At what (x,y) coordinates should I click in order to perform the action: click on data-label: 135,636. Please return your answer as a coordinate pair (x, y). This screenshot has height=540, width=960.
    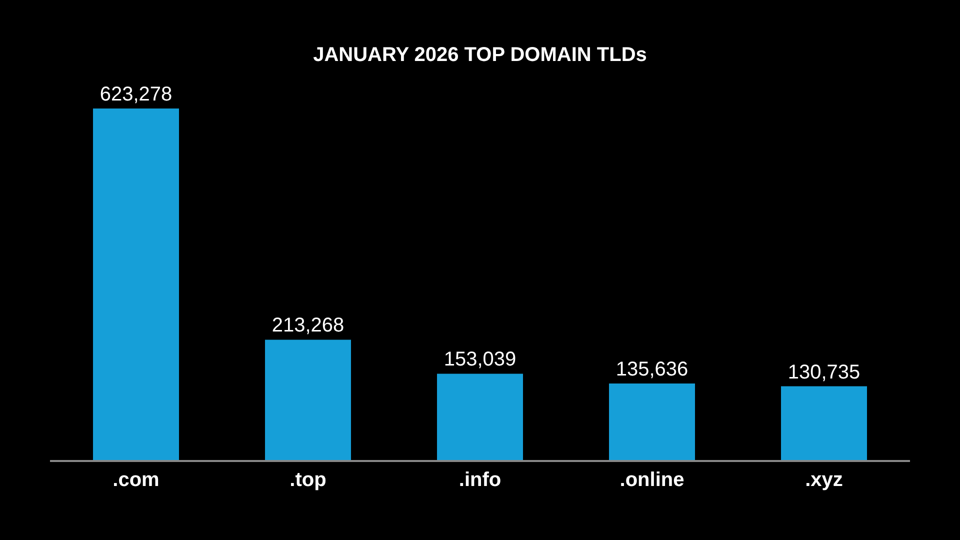
    Looking at the image, I should click on (652, 369).